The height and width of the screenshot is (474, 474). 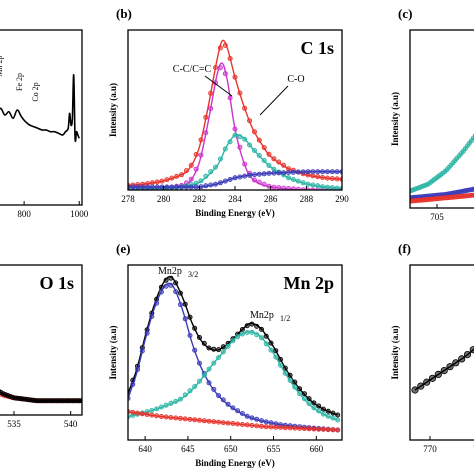 What do you see at coordinates (271, 199) in the screenshot?
I see `x-tick-label-b-4: 286` at bounding box center [271, 199].